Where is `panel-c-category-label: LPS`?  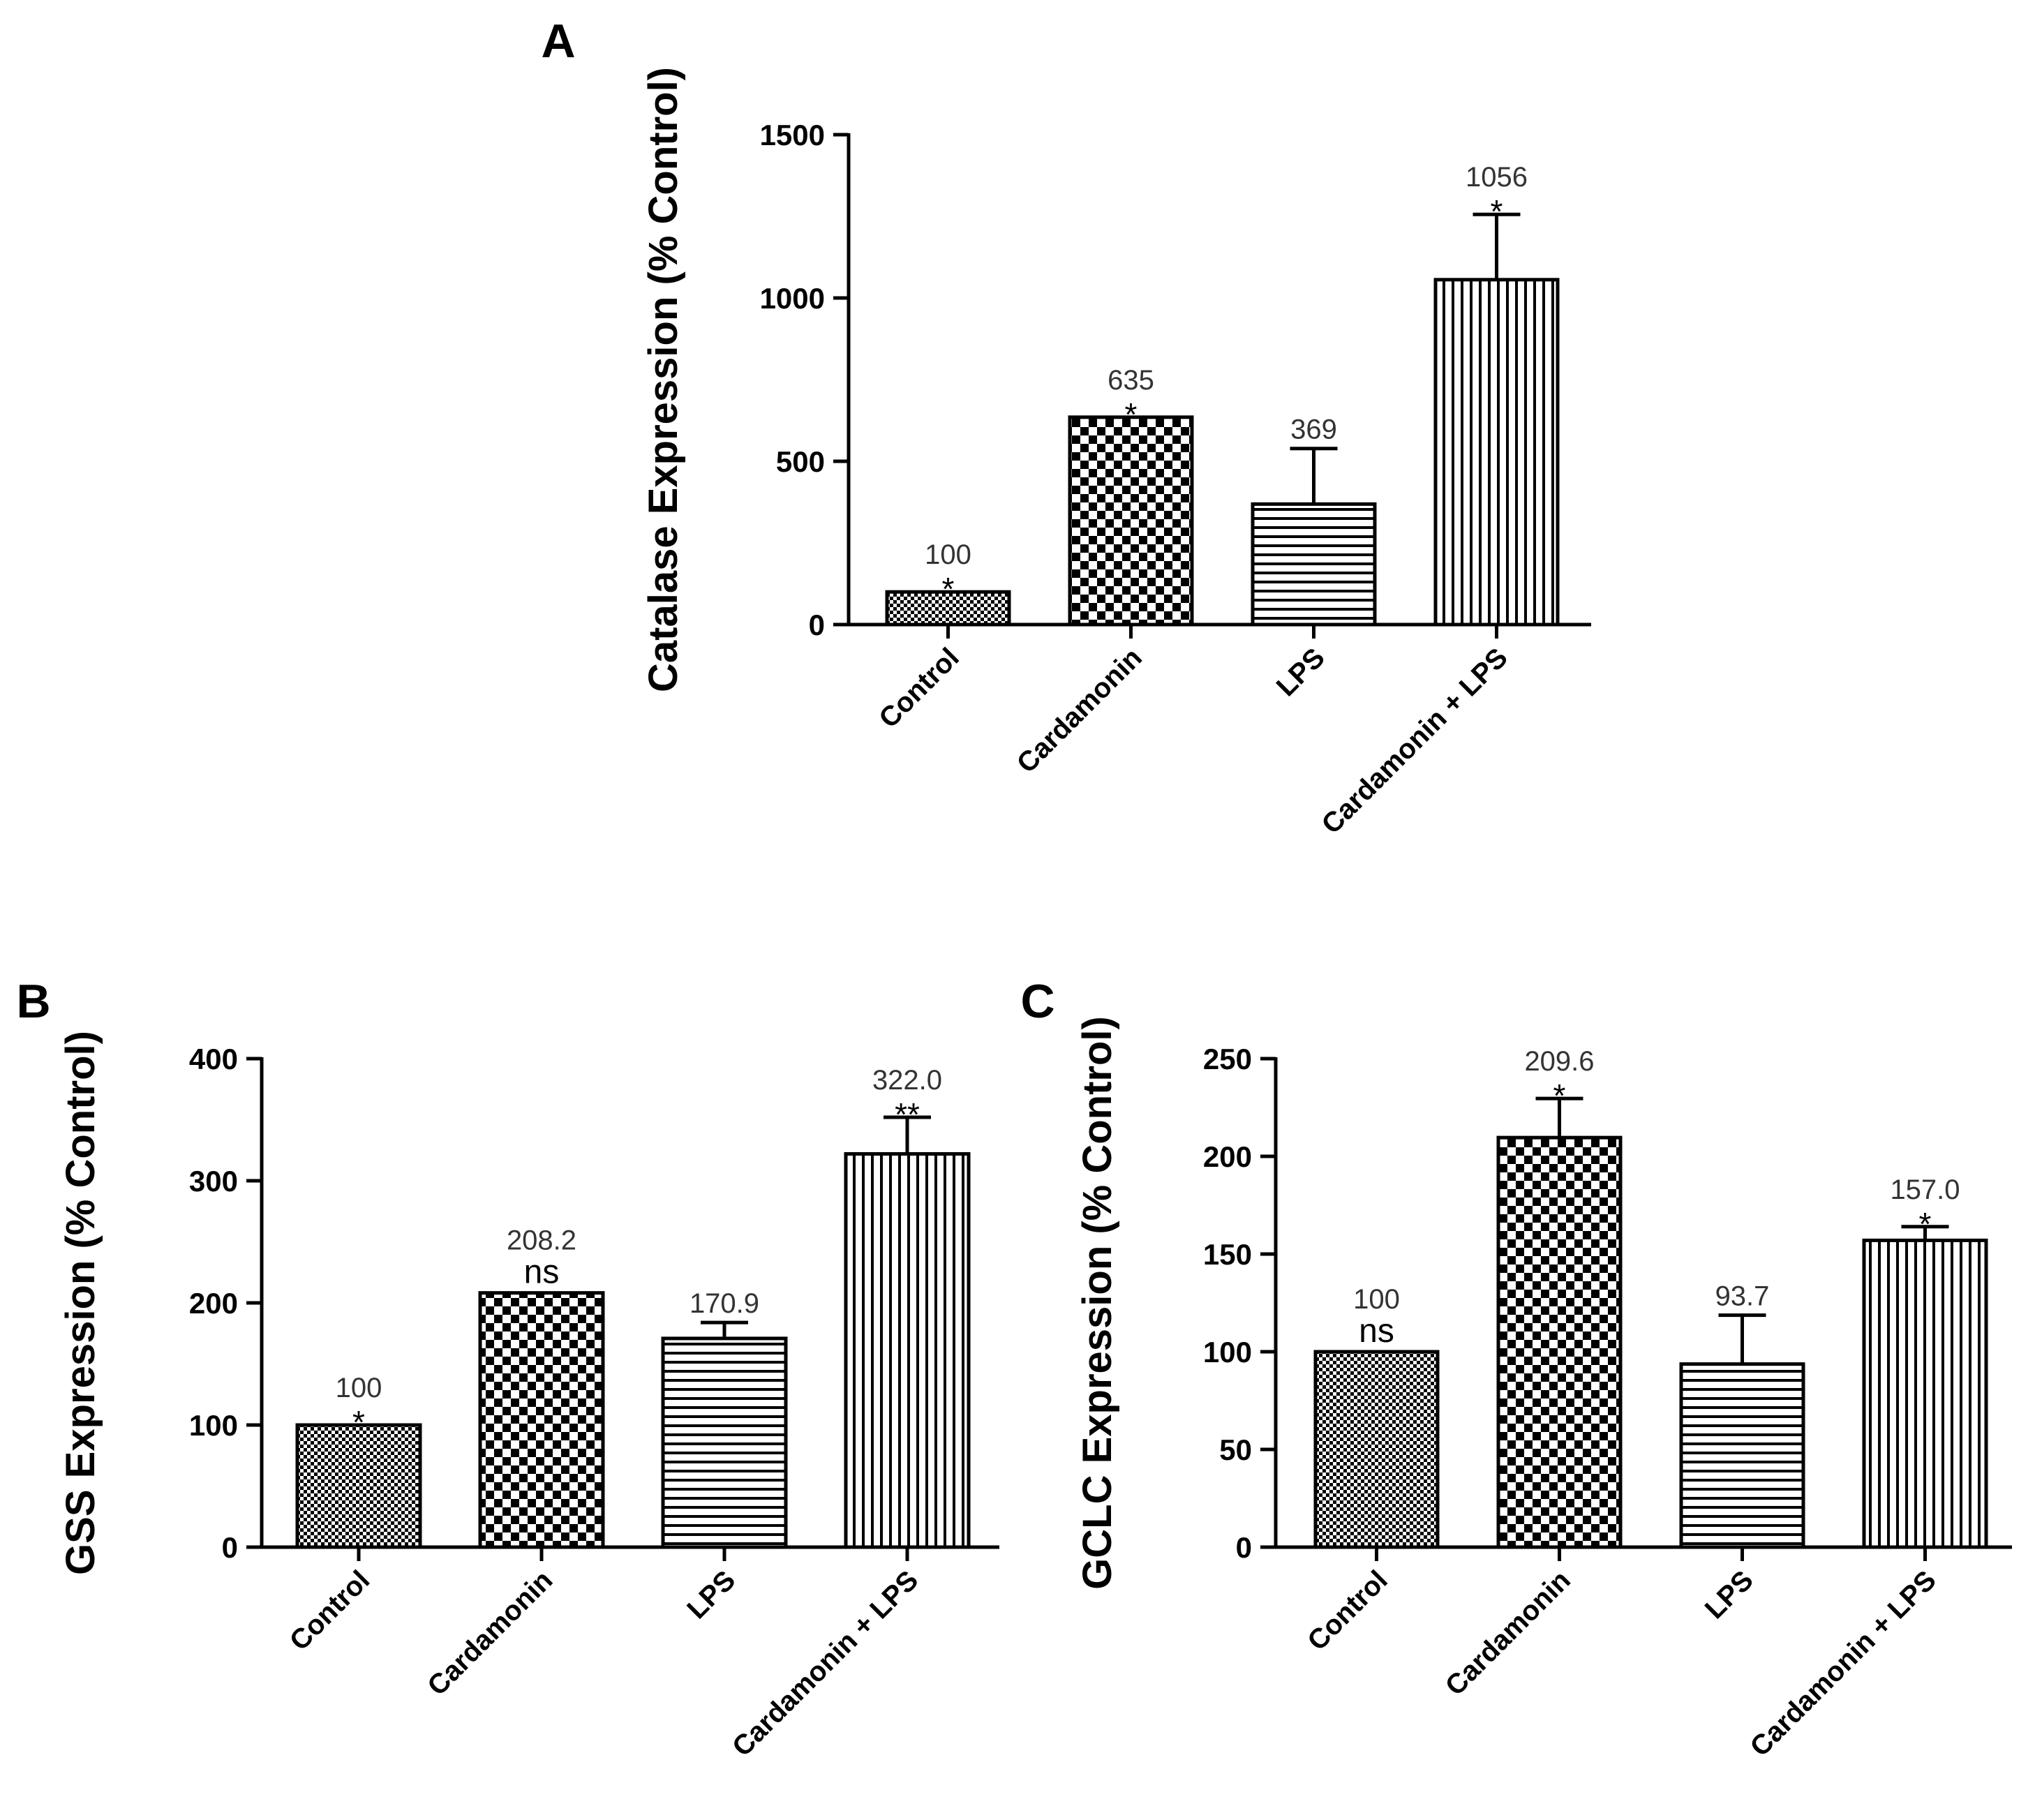 panel-c-category-label: LPS is located at coordinates (1729, 1595).